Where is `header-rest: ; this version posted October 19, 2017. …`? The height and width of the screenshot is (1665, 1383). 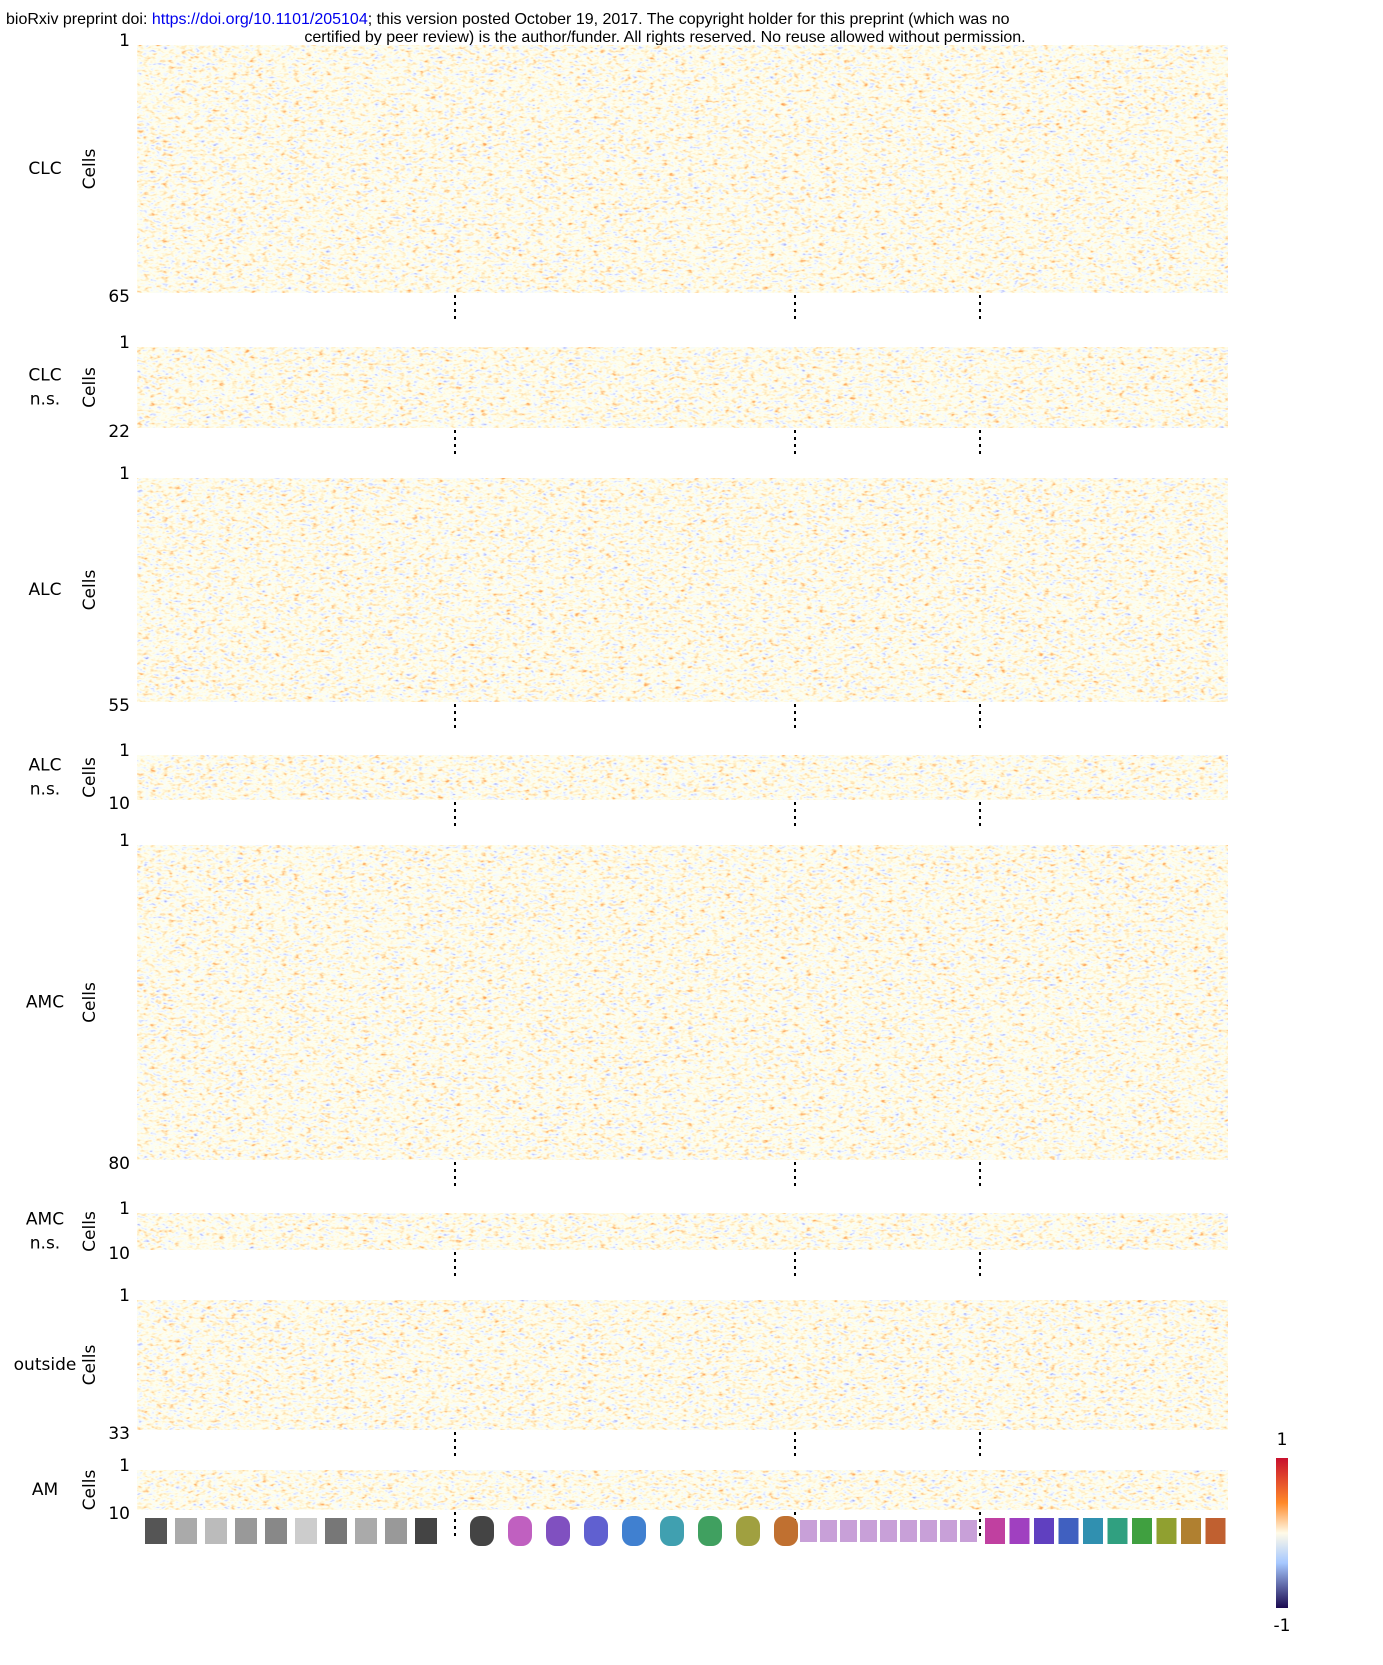 header-rest: ; this version posted October 19, 2017. … is located at coordinates (689, 19).